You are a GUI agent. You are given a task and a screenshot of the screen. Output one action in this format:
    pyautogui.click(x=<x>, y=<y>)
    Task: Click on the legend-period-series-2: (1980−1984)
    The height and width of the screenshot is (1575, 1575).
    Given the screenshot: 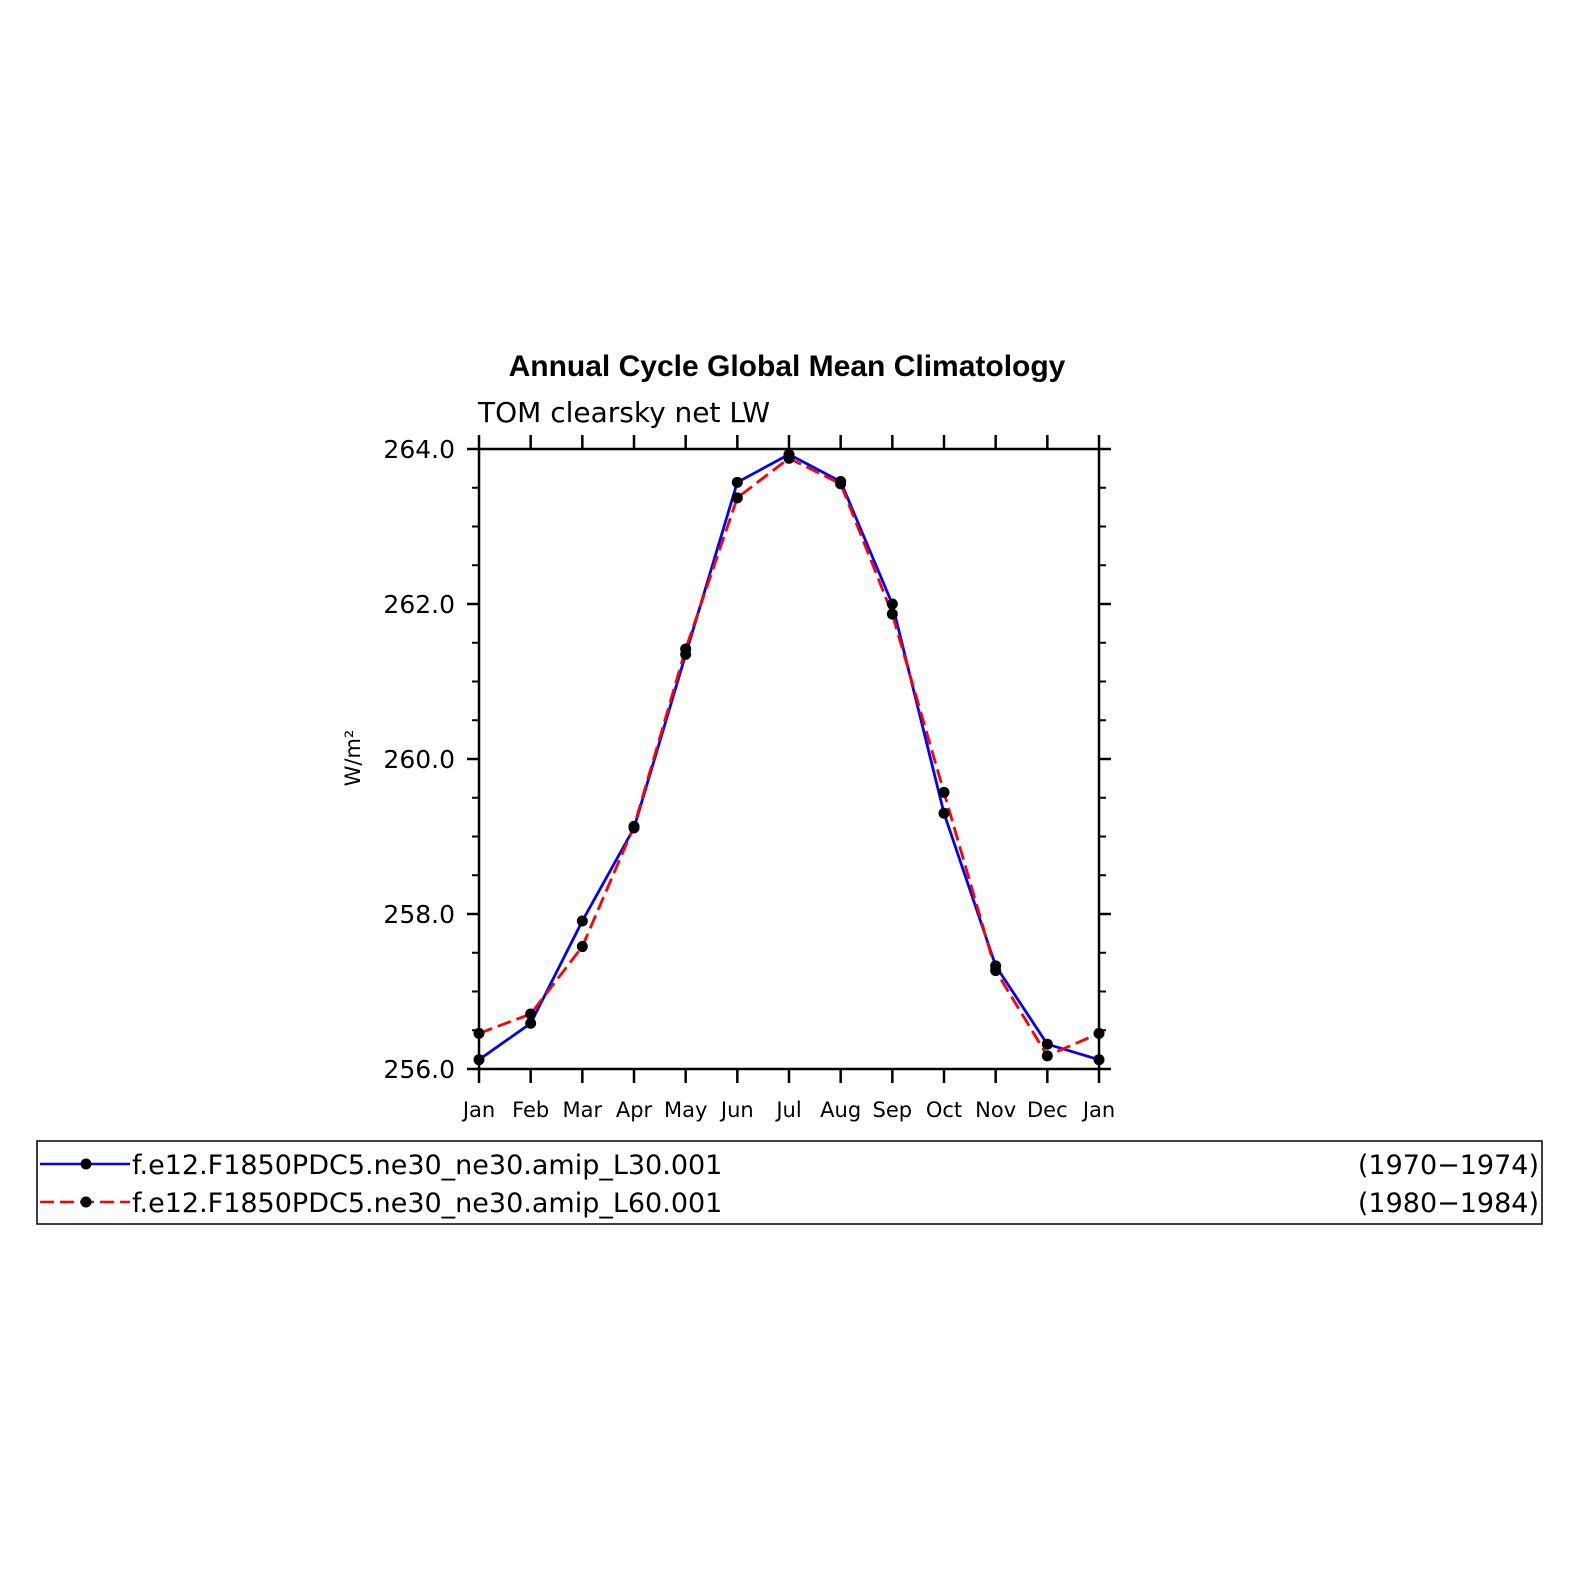 What is the action you would take?
    pyautogui.click(x=1448, y=1203)
    